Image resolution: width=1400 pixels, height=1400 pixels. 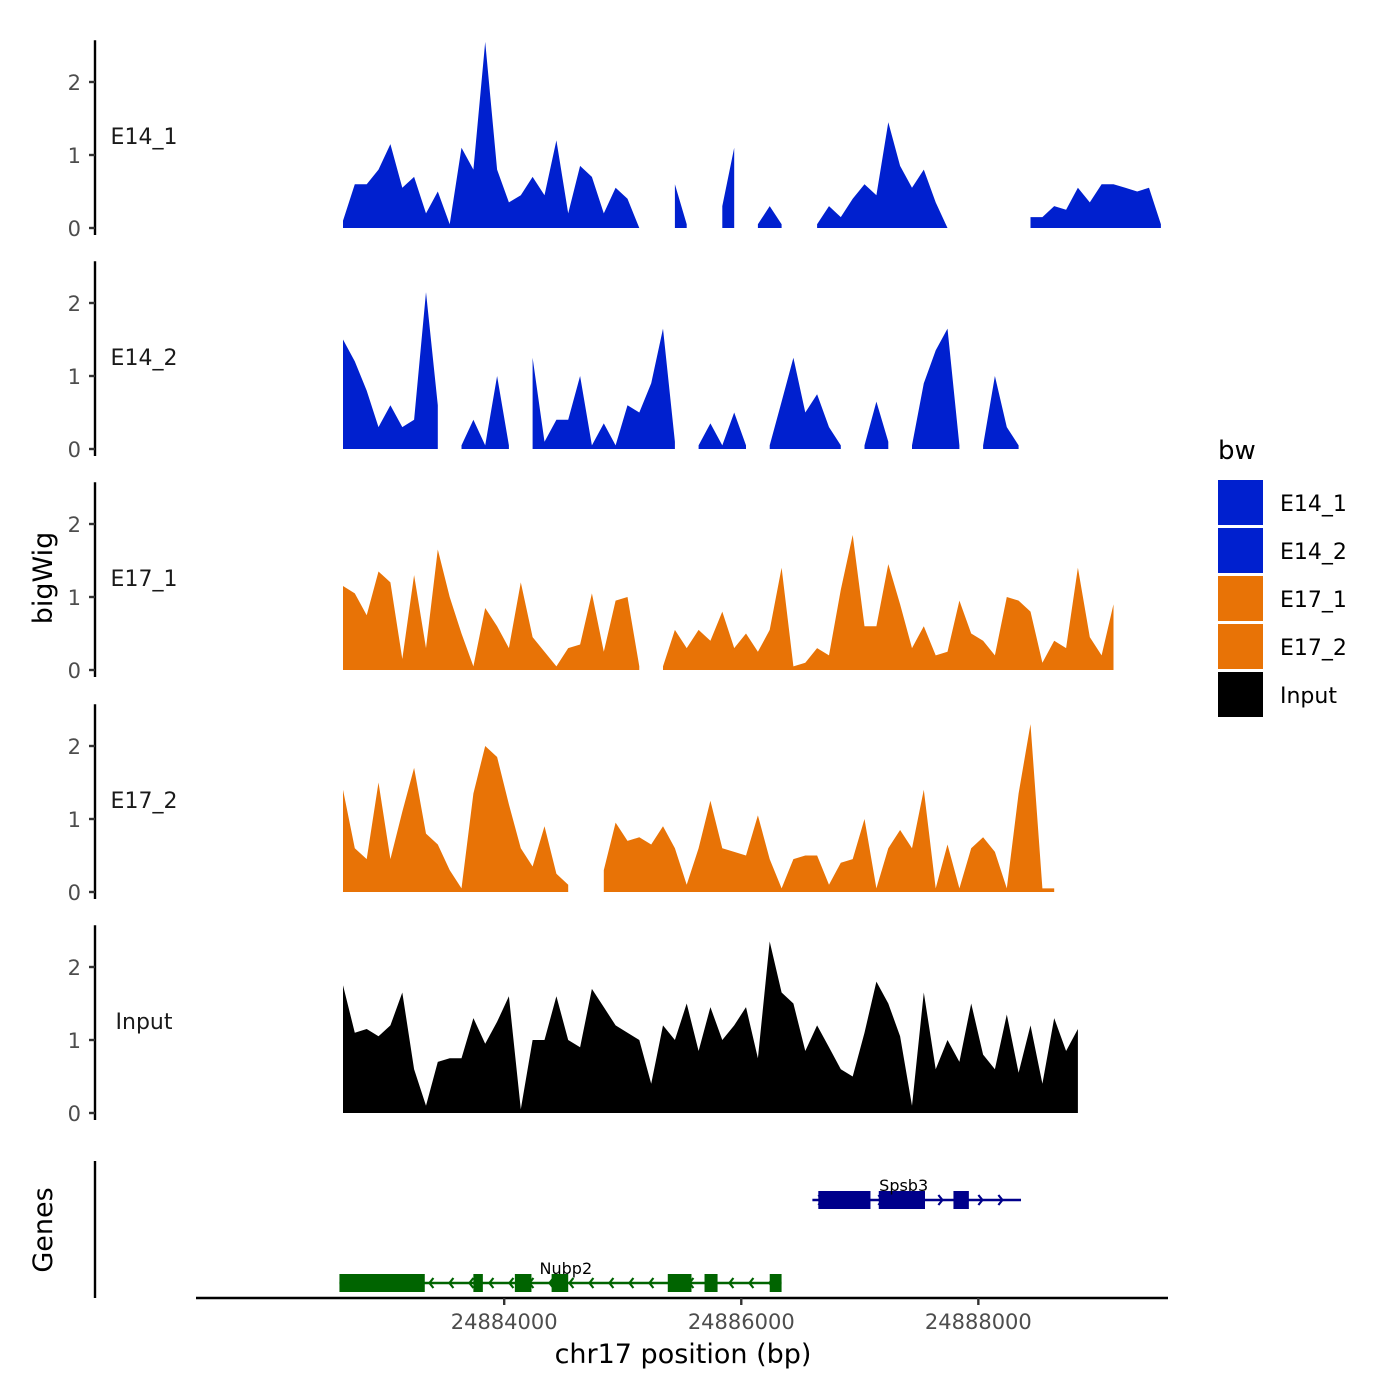 What do you see at coordinates (903, 1185) in the screenshot?
I see `gene-name-label: Spsb3` at bounding box center [903, 1185].